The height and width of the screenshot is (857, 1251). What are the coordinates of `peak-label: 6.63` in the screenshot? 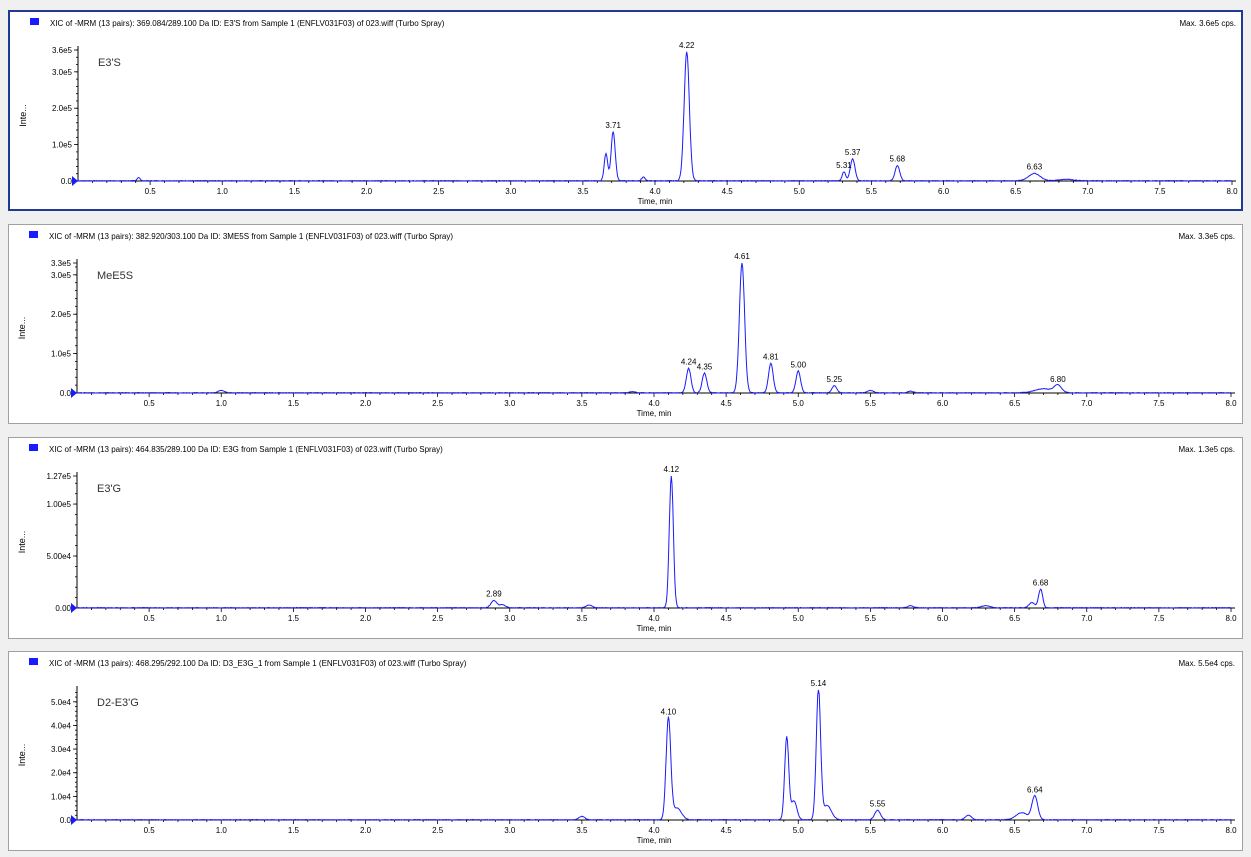 It's located at (1035, 167).